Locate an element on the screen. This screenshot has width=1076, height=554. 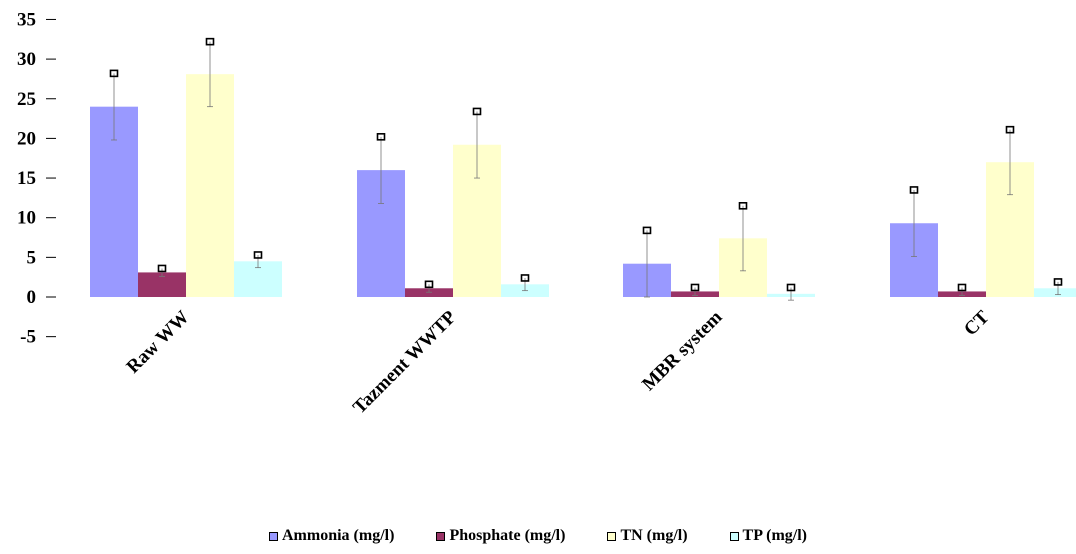
legend-label: TN (mg/l) is located at coordinates (654, 535).